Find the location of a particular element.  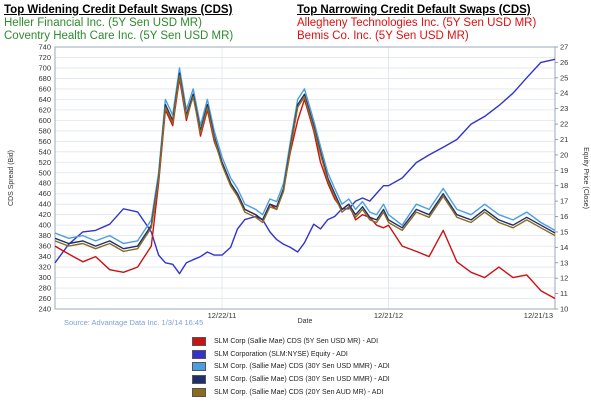

y2-tick-label: 12 is located at coordinates (564, 278).